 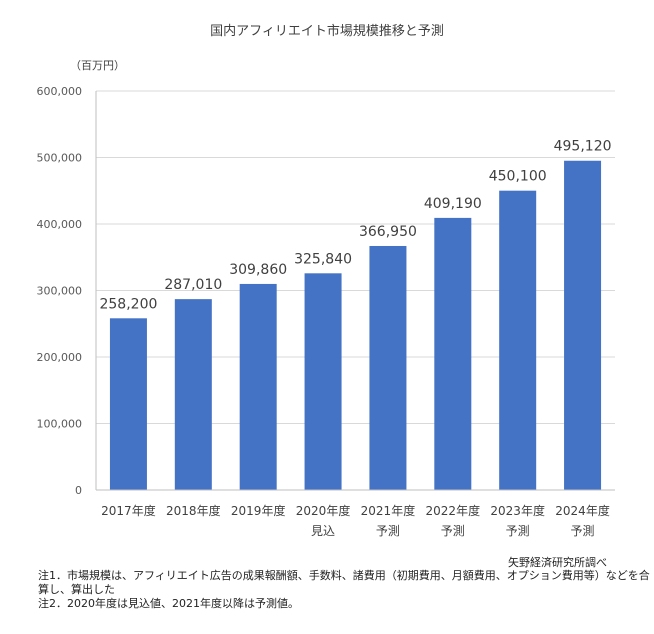 I want to click on data-label: 325,840, so click(x=323, y=259).